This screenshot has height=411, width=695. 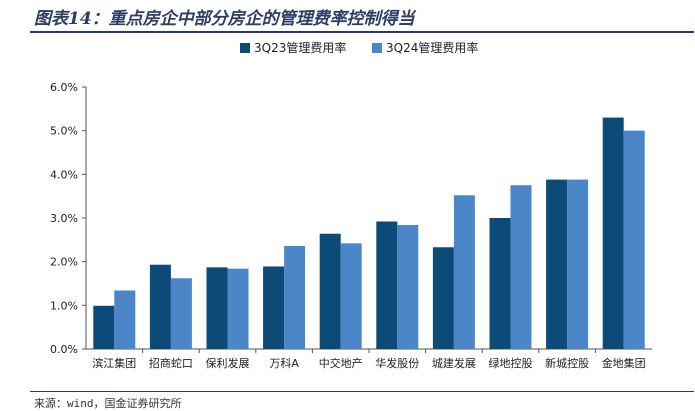 I want to click on chart-legend: 3Q23管理费用率 3Q24管理费用率, so click(x=359, y=47).